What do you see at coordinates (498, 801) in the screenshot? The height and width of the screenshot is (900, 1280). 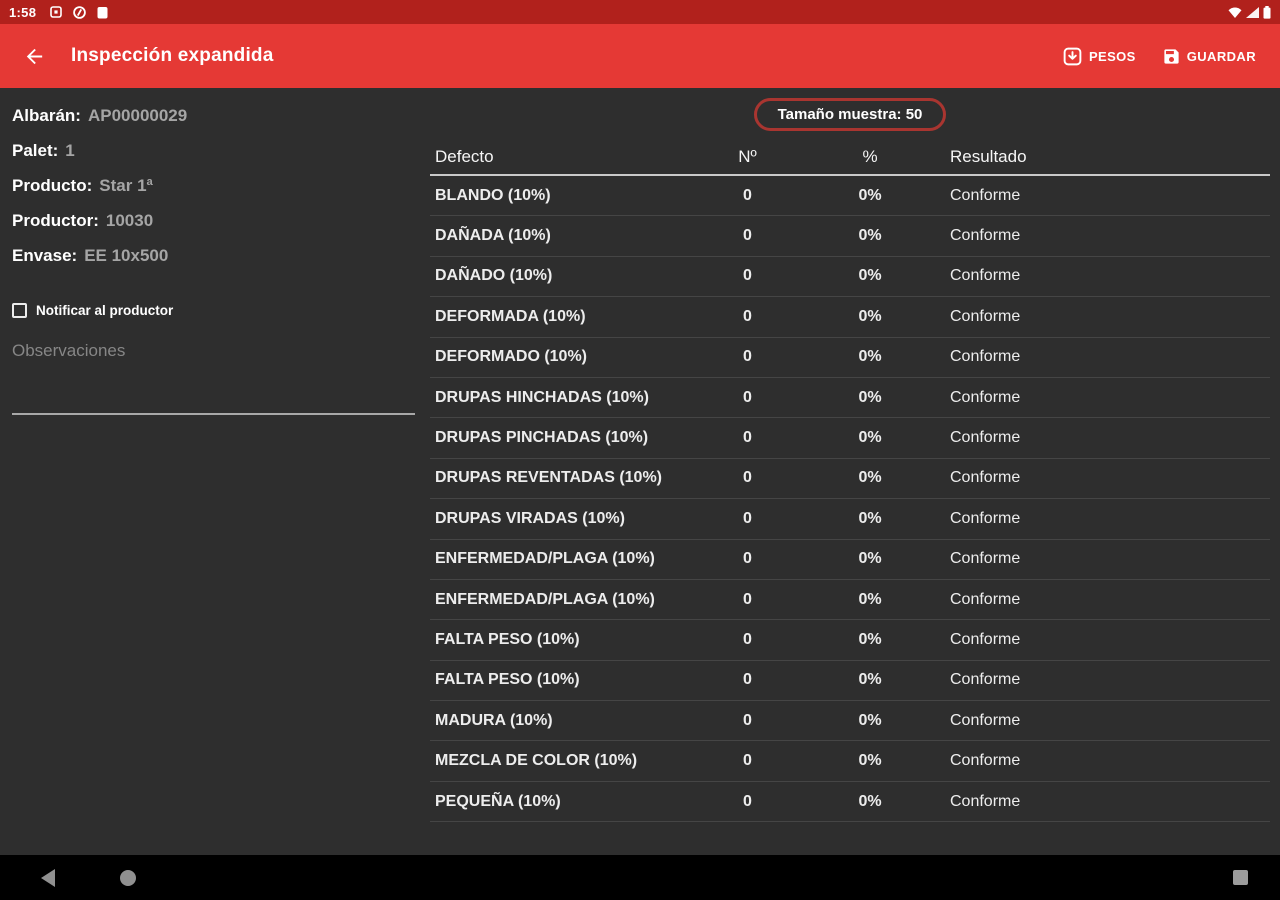 I see `defect-name: PEQUEÑA (10%)` at bounding box center [498, 801].